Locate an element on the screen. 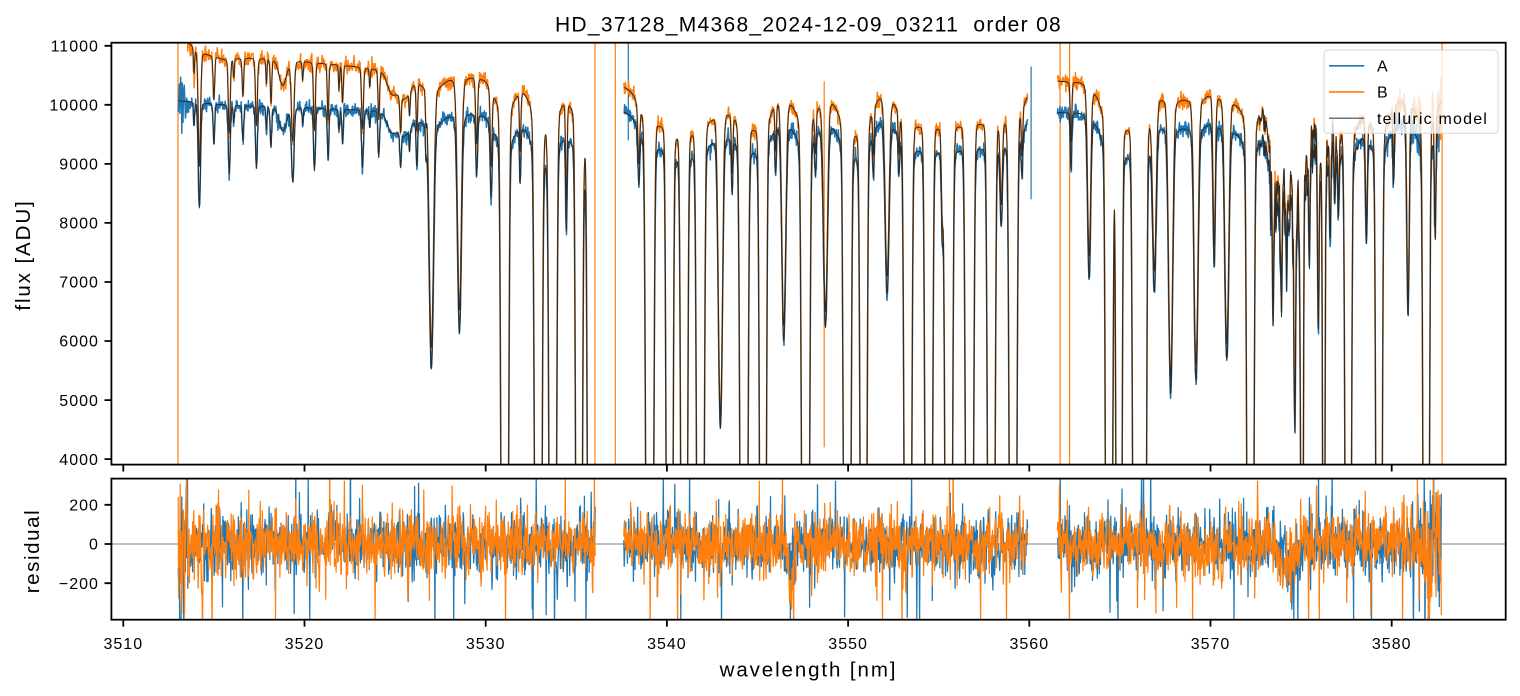  svg-text: 3530 is located at coordinates (486, 644).